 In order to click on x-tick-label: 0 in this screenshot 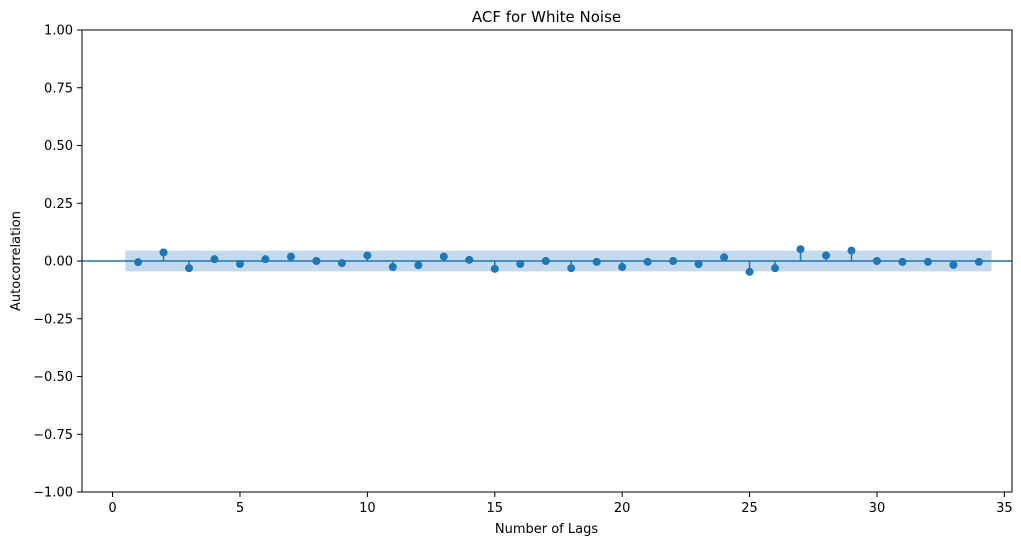, I will do `click(112, 508)`.